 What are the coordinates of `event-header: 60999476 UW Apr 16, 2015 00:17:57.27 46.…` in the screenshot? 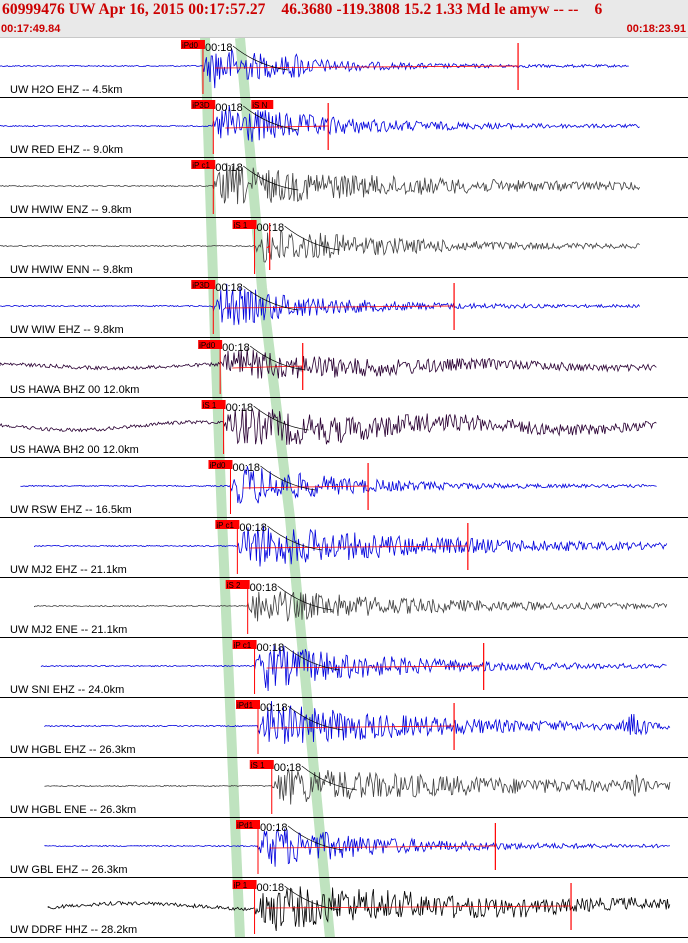 It's located at (344, 19).